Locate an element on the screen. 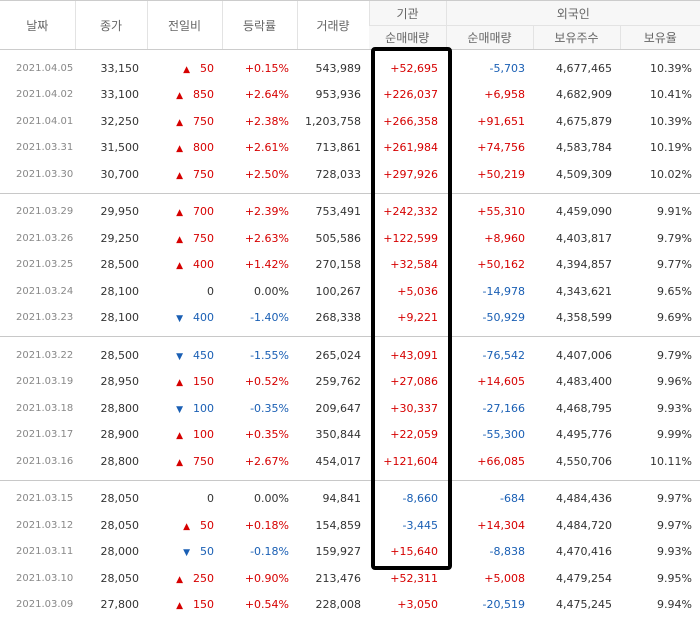 The width and height of the screenshot is (700, 623). cell-holdings: 4,484,720 is located at coordinates (576, 525).